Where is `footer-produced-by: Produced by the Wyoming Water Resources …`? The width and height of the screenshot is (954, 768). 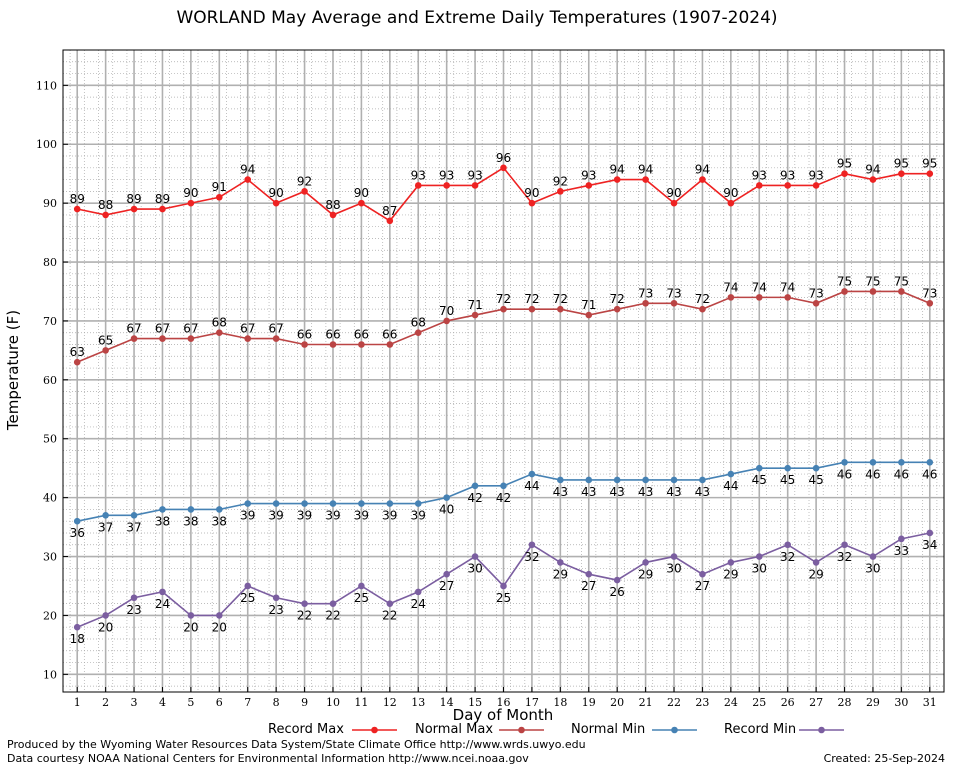 footer-produced-by: Produced by the Wyoming Water Resources … is located at coordinates (296, 744).